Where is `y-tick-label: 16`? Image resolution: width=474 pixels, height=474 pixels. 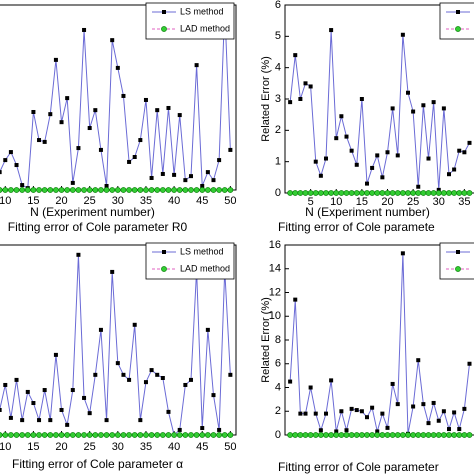 y-tick-label: 16 is located at coordinates (275, 245).